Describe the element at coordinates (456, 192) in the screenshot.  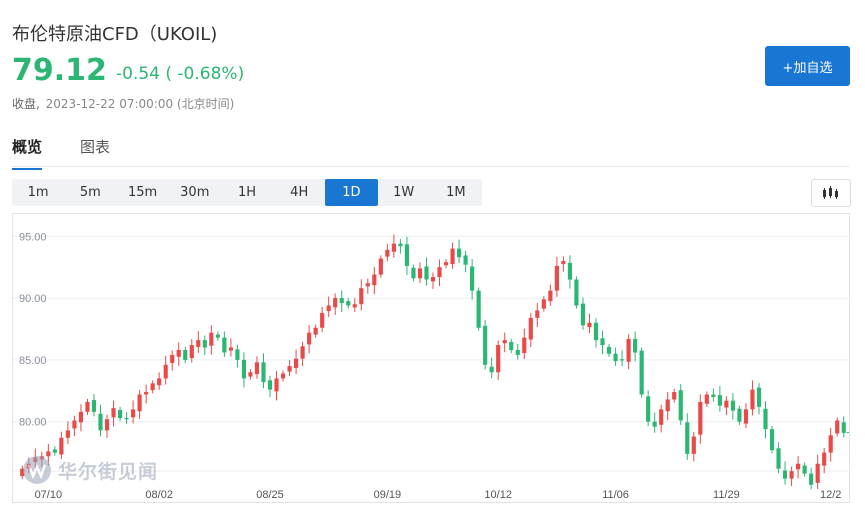
I see `period-1mo: 1M` at that location.